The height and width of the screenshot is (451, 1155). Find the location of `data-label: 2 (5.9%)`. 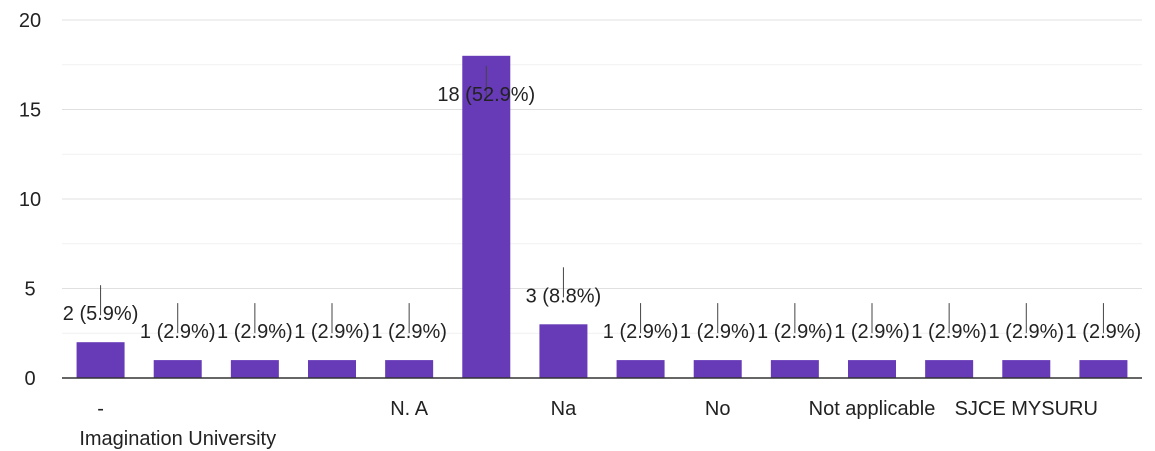

data-label: 2 (5.9%) is located at coordinates (101, 314).